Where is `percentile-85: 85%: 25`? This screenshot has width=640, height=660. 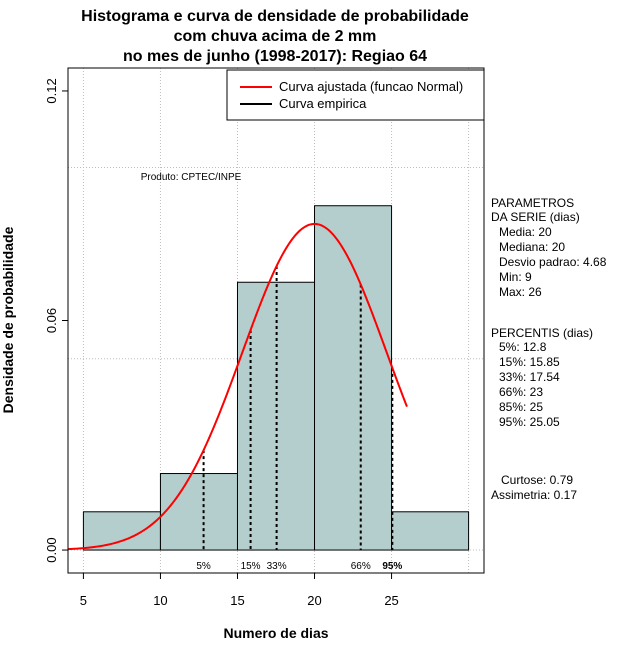 percentile-85: 85%: 25 is located at coordinates (521, 407).